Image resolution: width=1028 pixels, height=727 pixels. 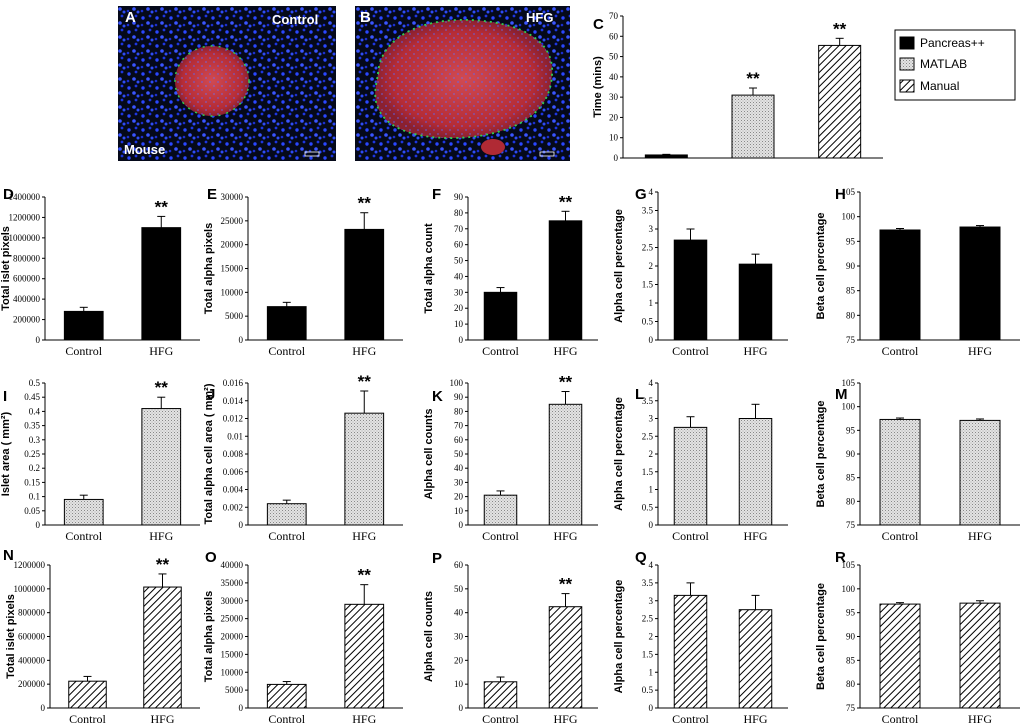 What do you see at coordinates (840, 101) in the screenshot?
I see `bar-manual` at bounding box center [840, 101].